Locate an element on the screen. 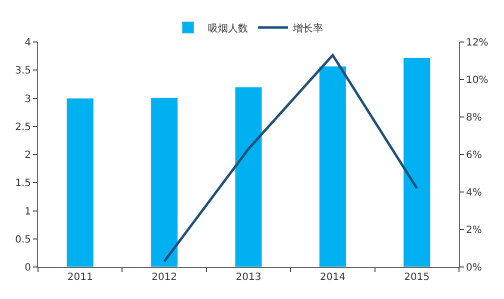  y-tick-label: 0 is located at coordinates (27, 268).